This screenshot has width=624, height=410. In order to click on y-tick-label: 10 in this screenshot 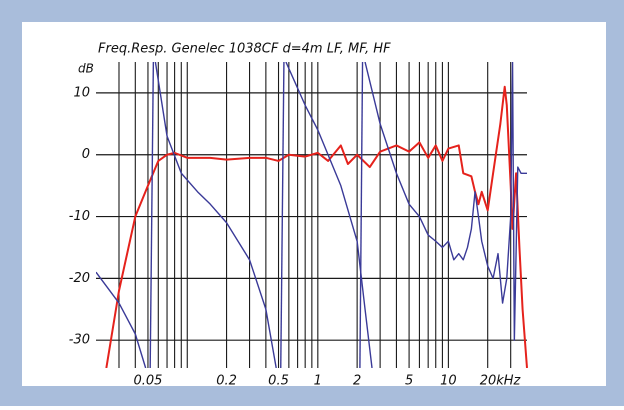, I will do `click(81, 92)`.